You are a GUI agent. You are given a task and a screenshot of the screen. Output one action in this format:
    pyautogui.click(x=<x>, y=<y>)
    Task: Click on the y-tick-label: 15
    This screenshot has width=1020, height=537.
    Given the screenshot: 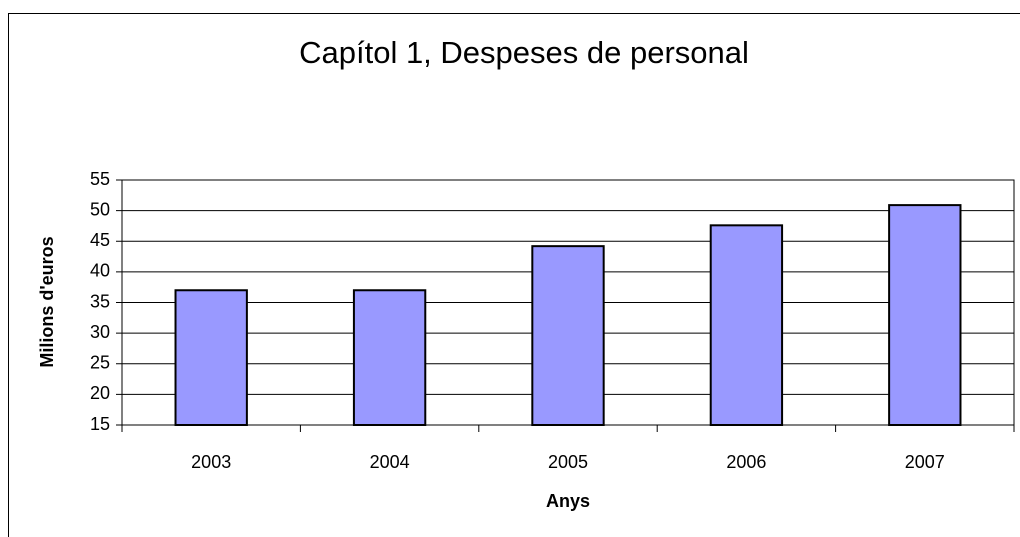 What is the action you would take?
    pyautogui.click(x=100, y=424)
    